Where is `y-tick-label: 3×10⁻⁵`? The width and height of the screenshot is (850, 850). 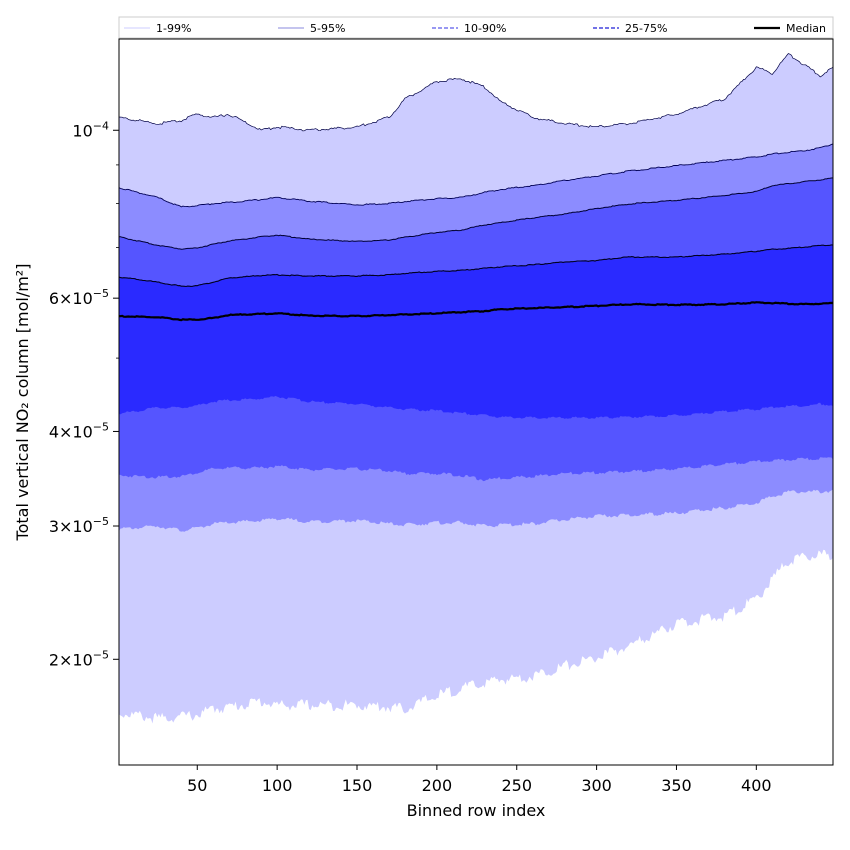
y-tick-label: 3×10⁻⁵ is located at coordinates (79, 525).